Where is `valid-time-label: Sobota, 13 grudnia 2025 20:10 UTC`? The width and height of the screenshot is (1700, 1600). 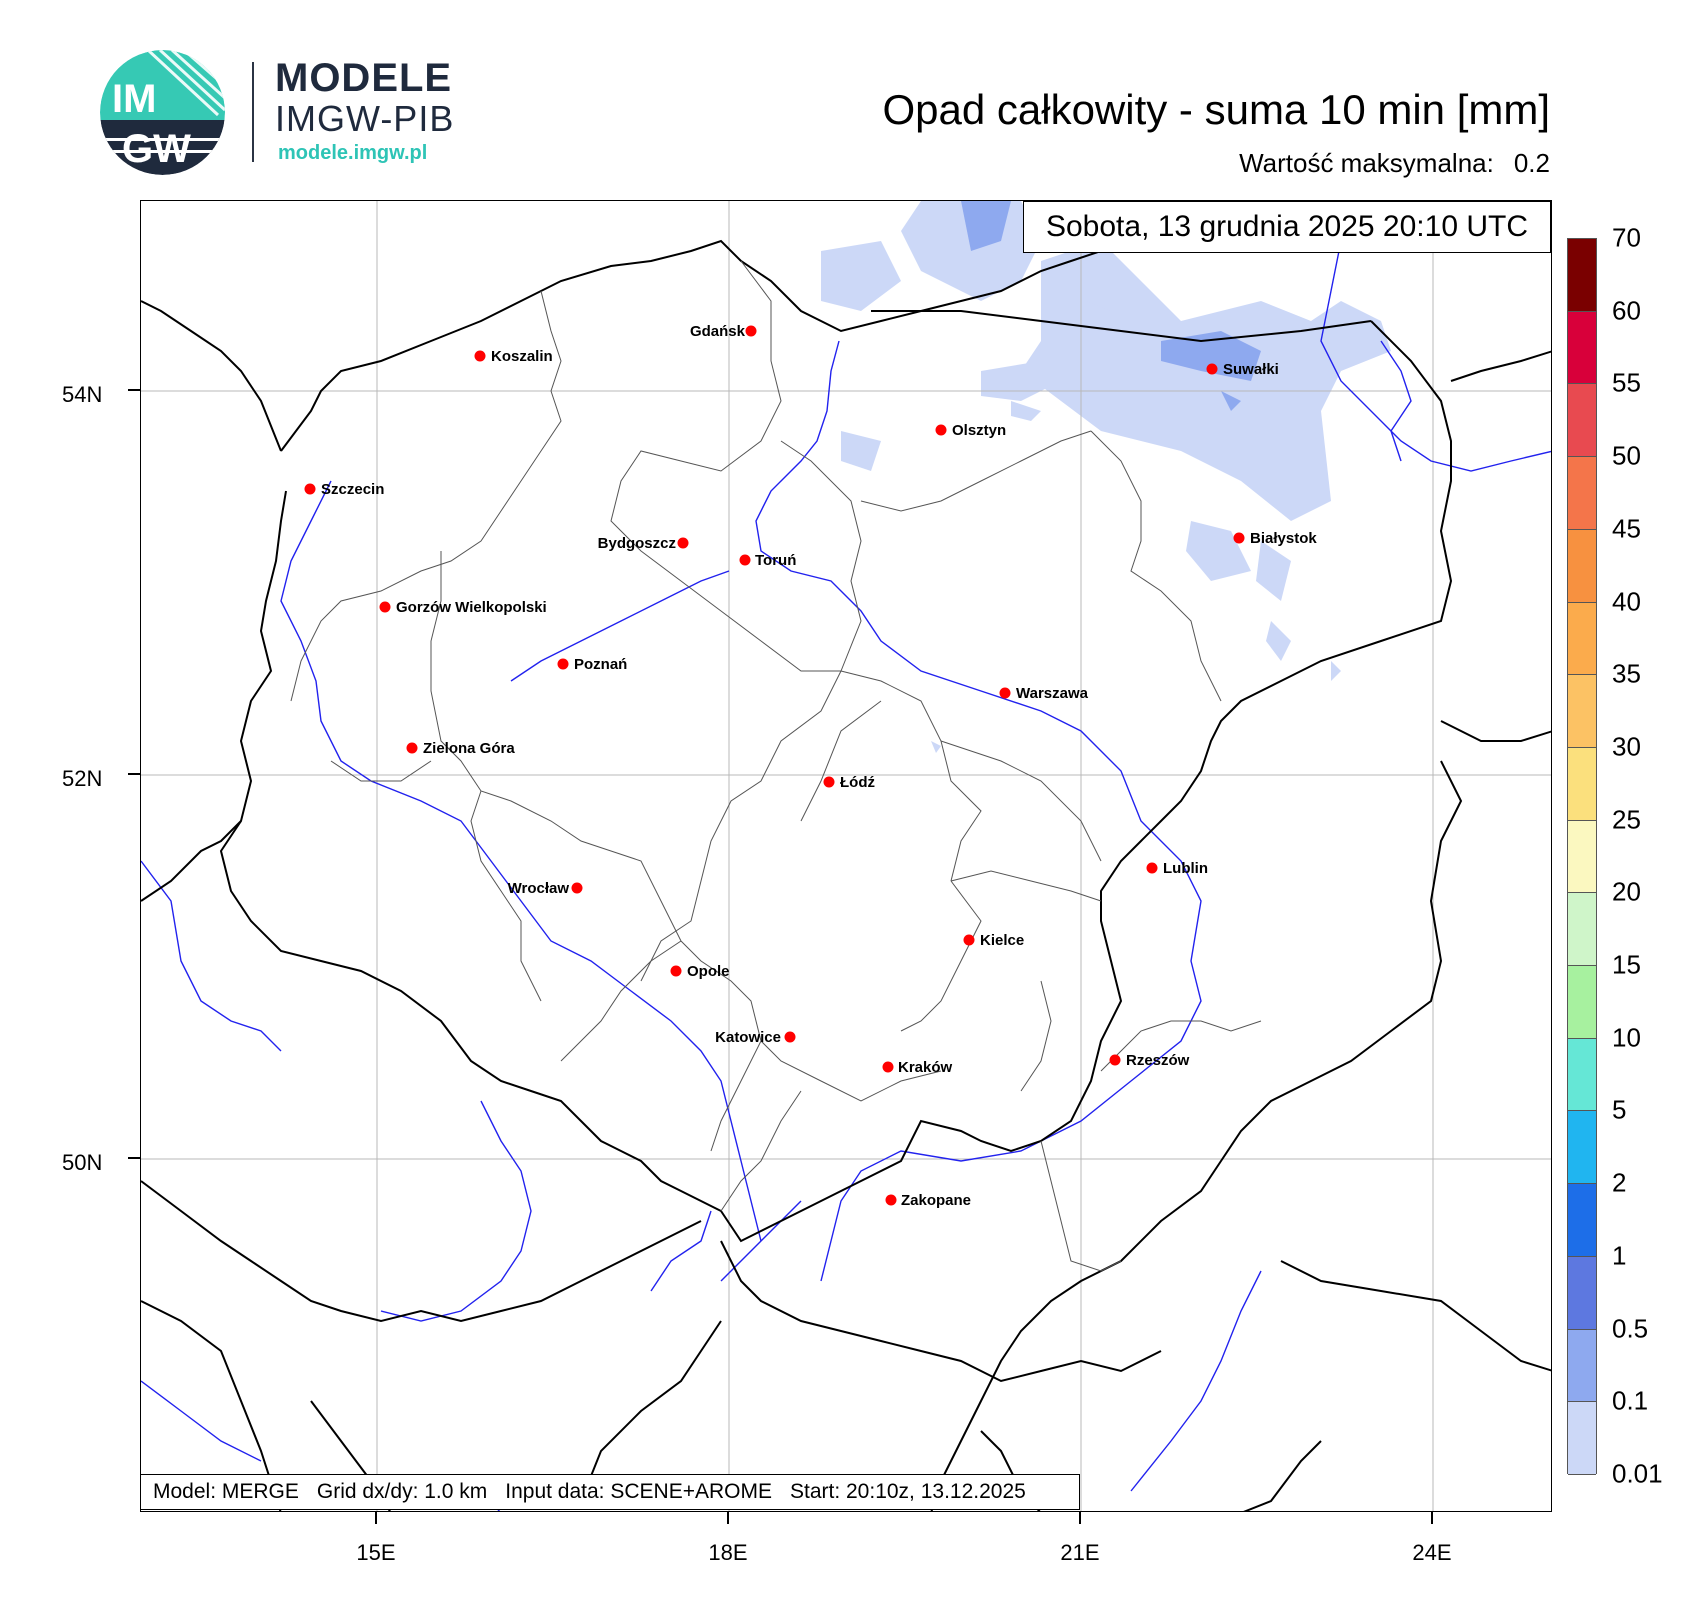 valid-time-label: Sobota, 13 grudnia 2025 20:10 UTC is located at coordinates (1287, 227).